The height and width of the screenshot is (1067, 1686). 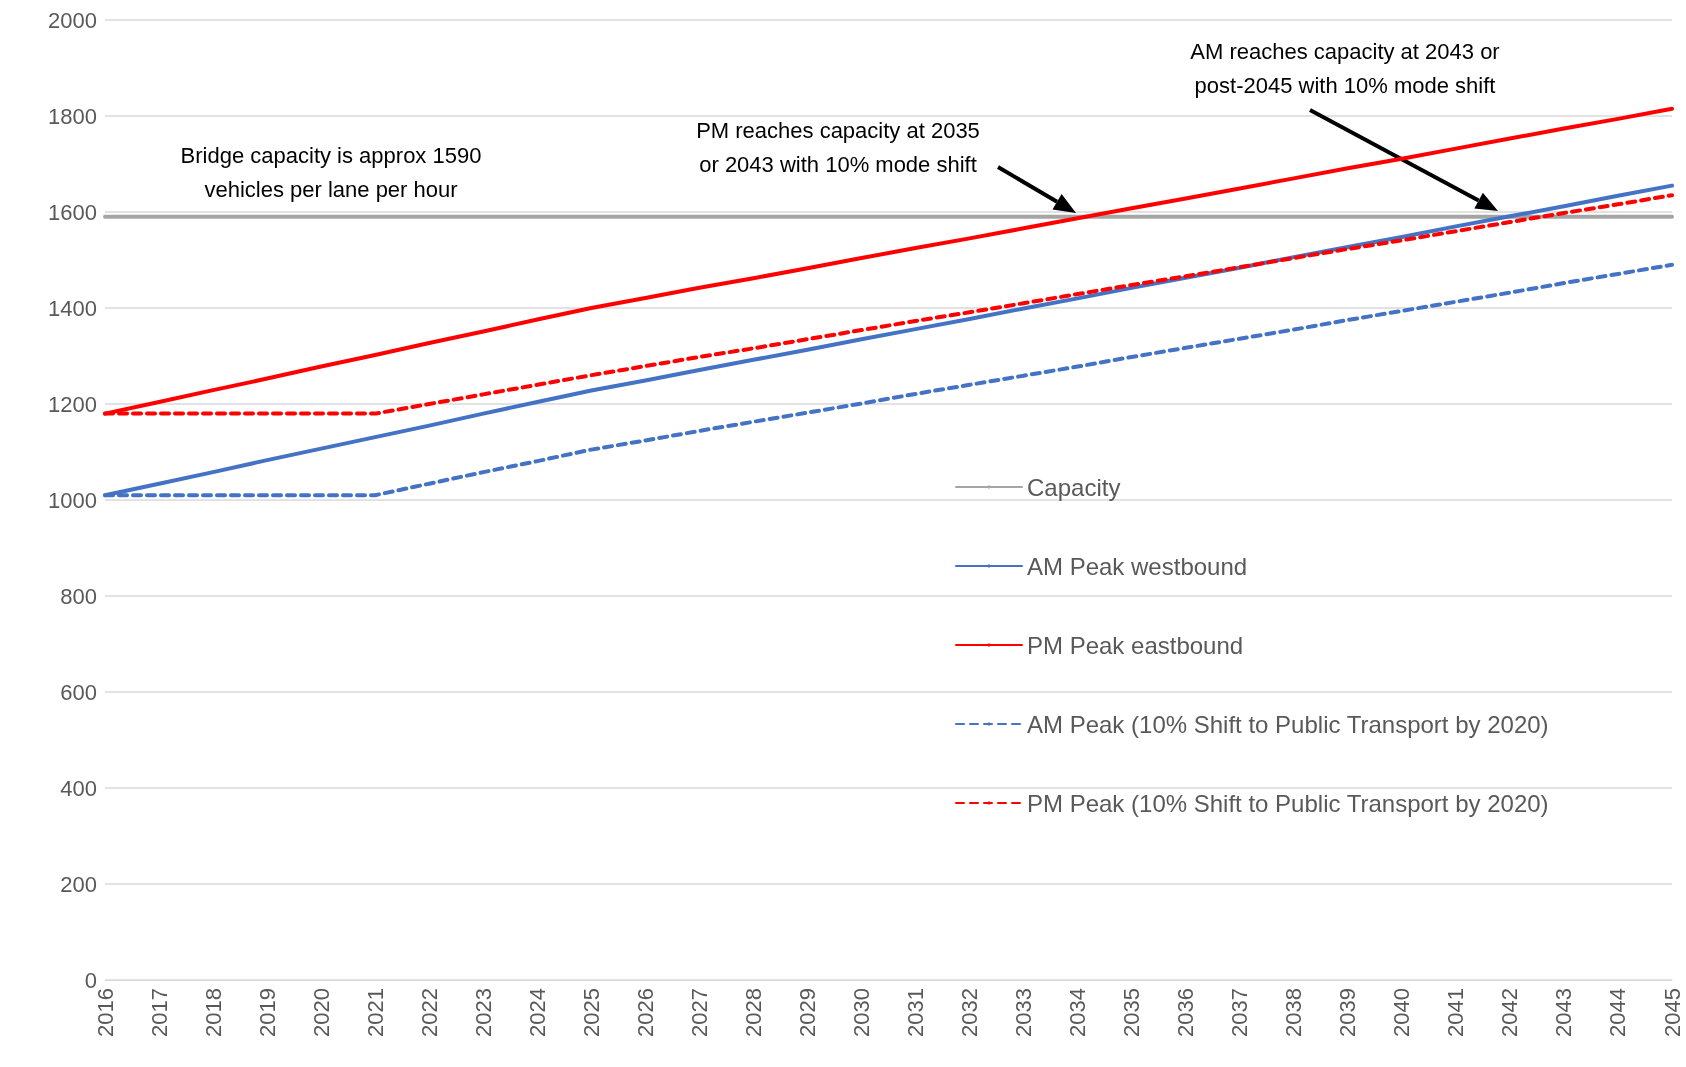 What do you see at coordinates (213, 1012) in the screenshot?
I see `x-tick-label: 2018` at bounding box center [213, 1012].